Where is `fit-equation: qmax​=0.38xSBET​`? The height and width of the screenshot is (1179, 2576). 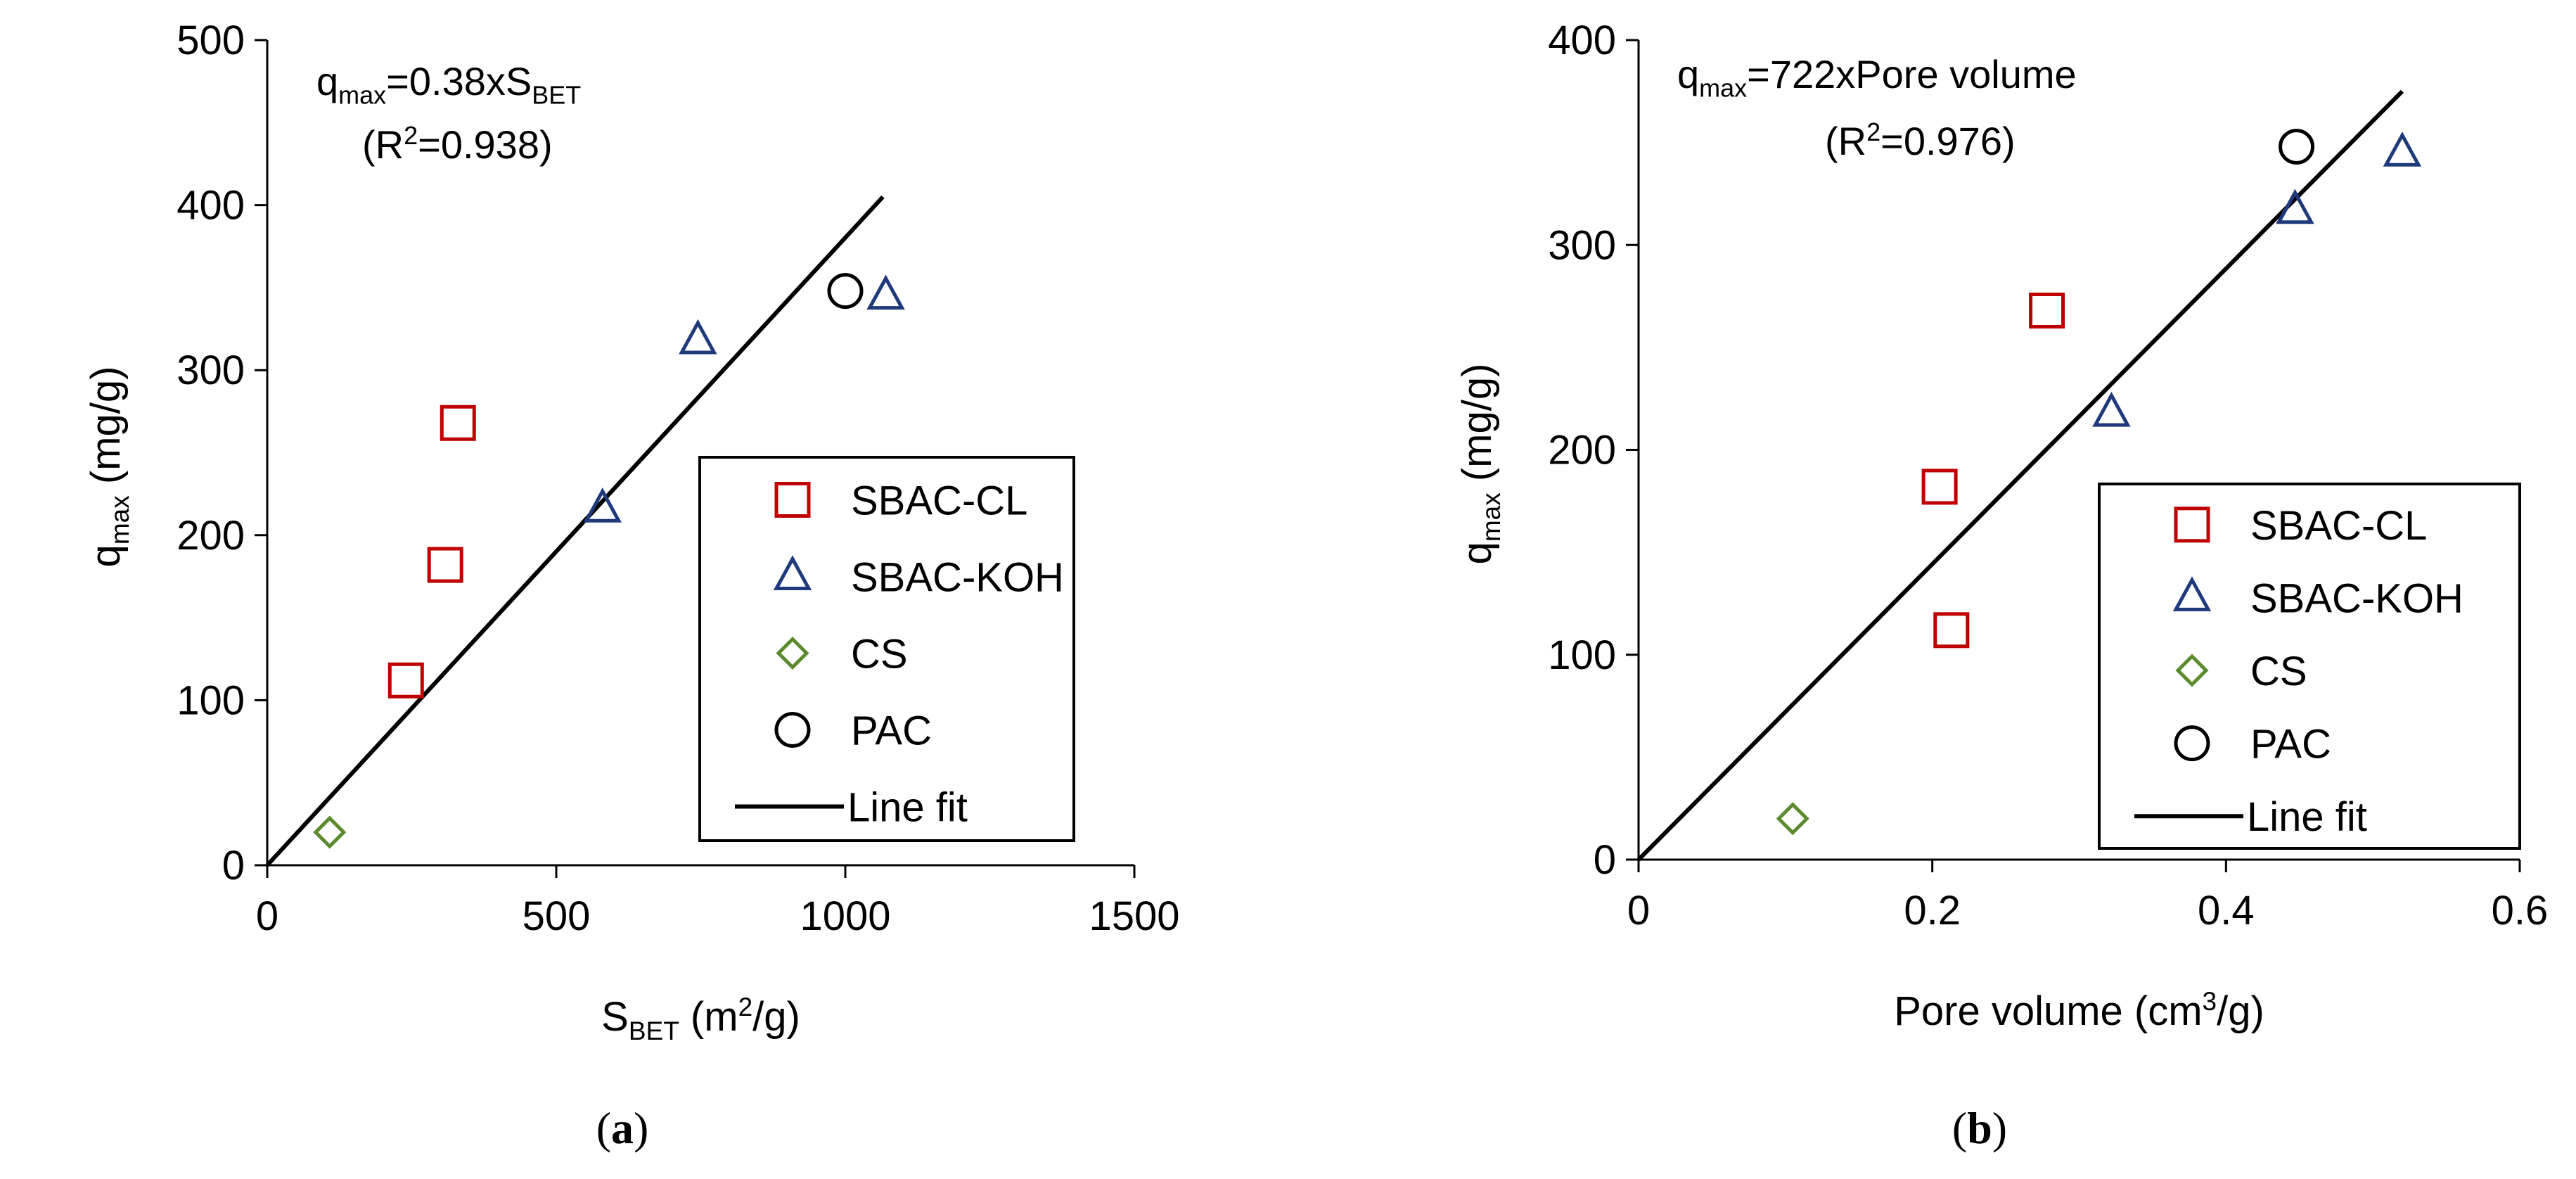
fit-equation: qmax​=0.38xSBET​ is located at coordinates (449, 84).